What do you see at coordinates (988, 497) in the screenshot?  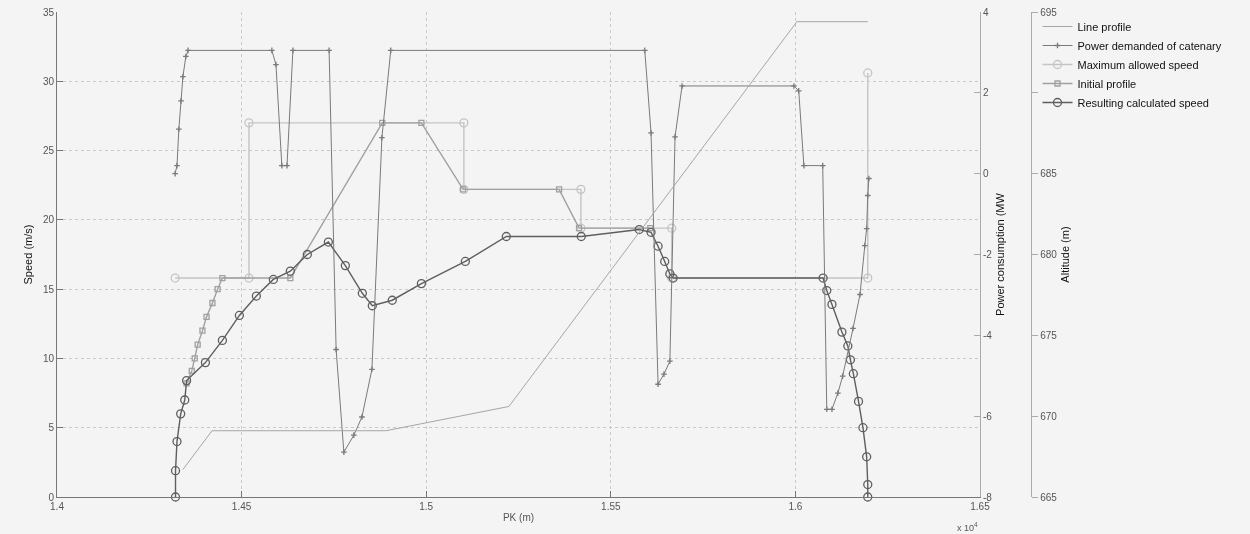 I see `y2-tick-label: -8` at bounding box center [988, 497].